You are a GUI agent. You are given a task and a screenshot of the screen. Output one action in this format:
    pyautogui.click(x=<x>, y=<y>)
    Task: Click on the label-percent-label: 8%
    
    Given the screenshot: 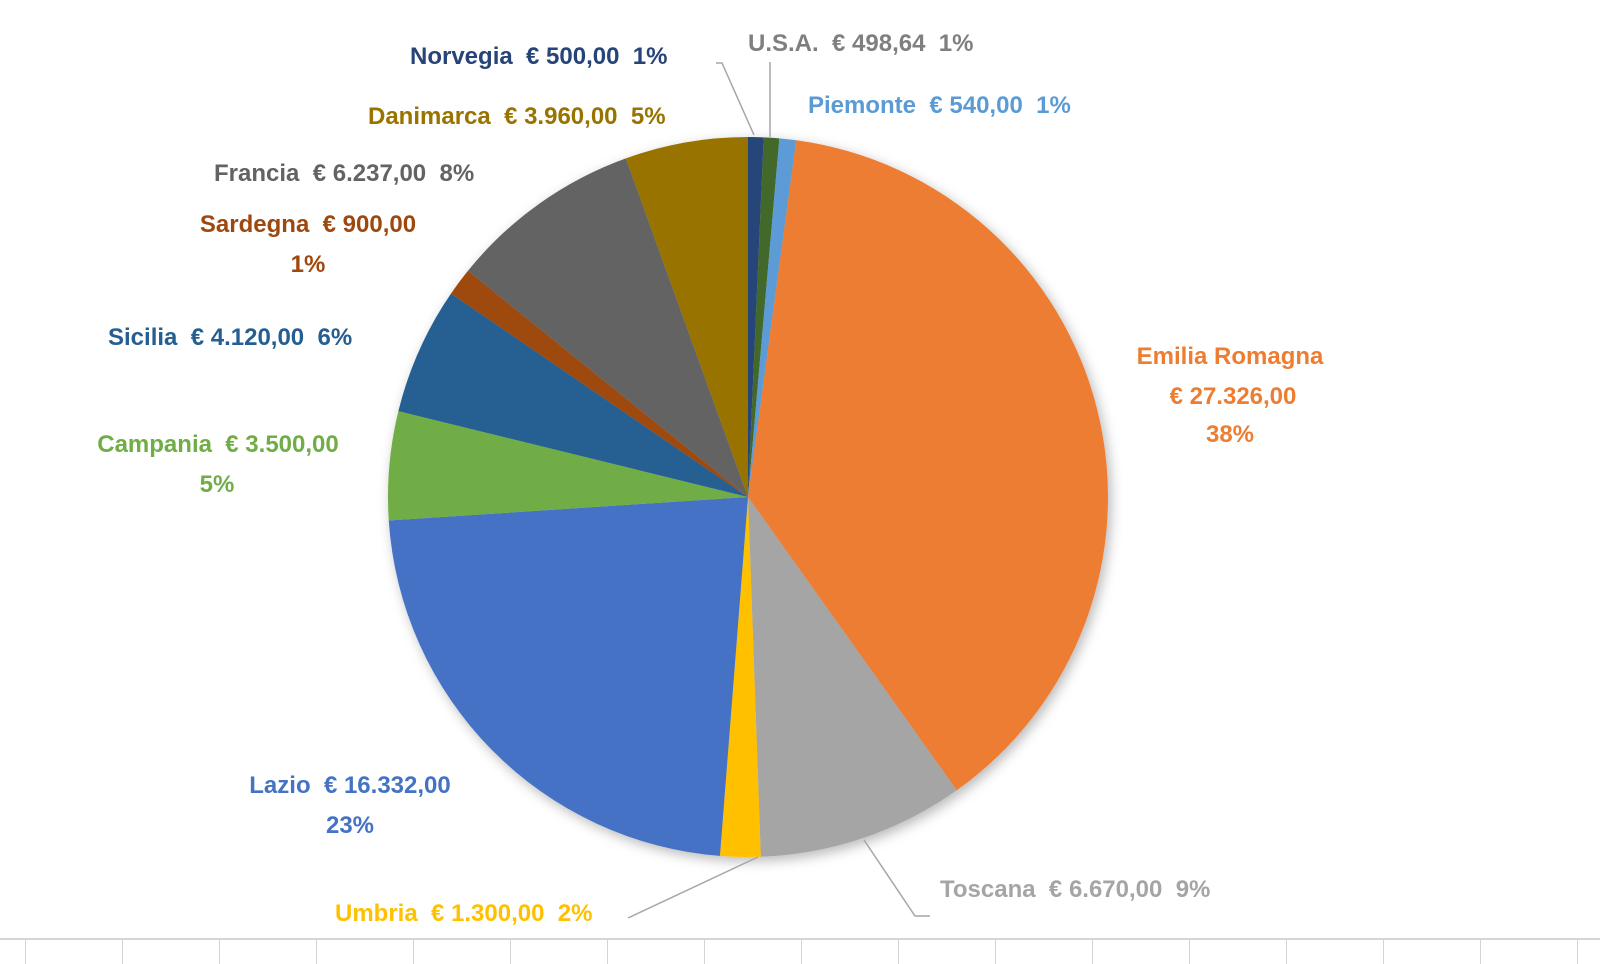 What is the action you would take?
    pyautogui.click(x=450, y=173)
    